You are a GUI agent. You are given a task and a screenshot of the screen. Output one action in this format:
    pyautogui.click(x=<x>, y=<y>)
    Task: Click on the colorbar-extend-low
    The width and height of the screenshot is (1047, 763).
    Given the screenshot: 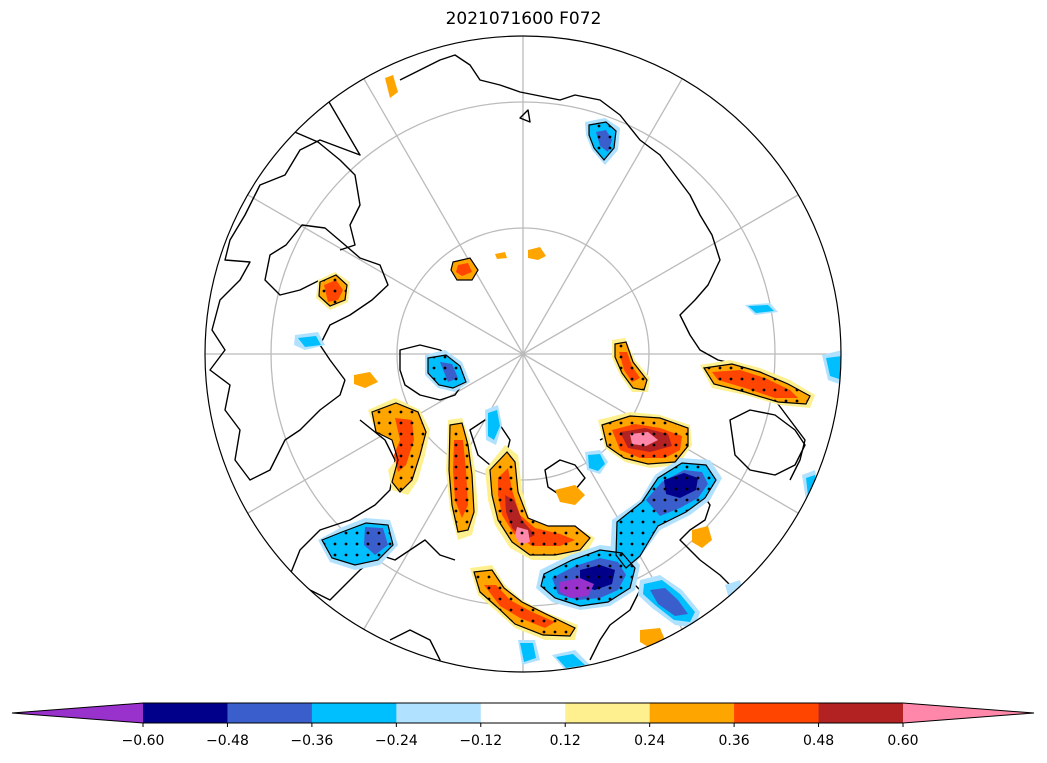 What is the action you would take?
    pyautogui.click(x=77, y=713)
    